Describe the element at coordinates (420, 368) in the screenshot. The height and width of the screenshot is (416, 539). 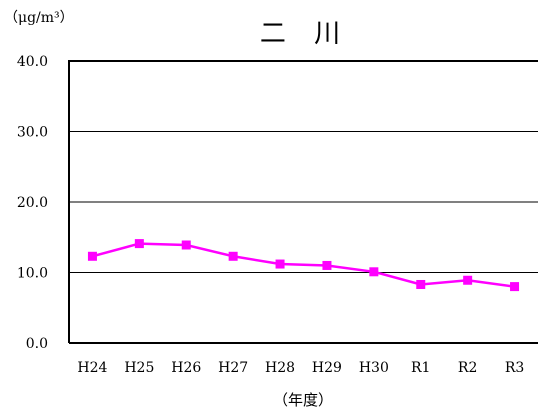
I see `x-tick-label: R1` at that location.